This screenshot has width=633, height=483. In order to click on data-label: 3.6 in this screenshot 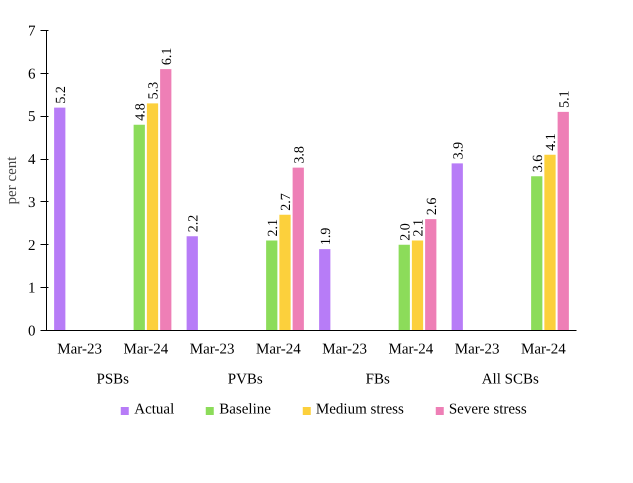, I will do `click(538, 163)`.